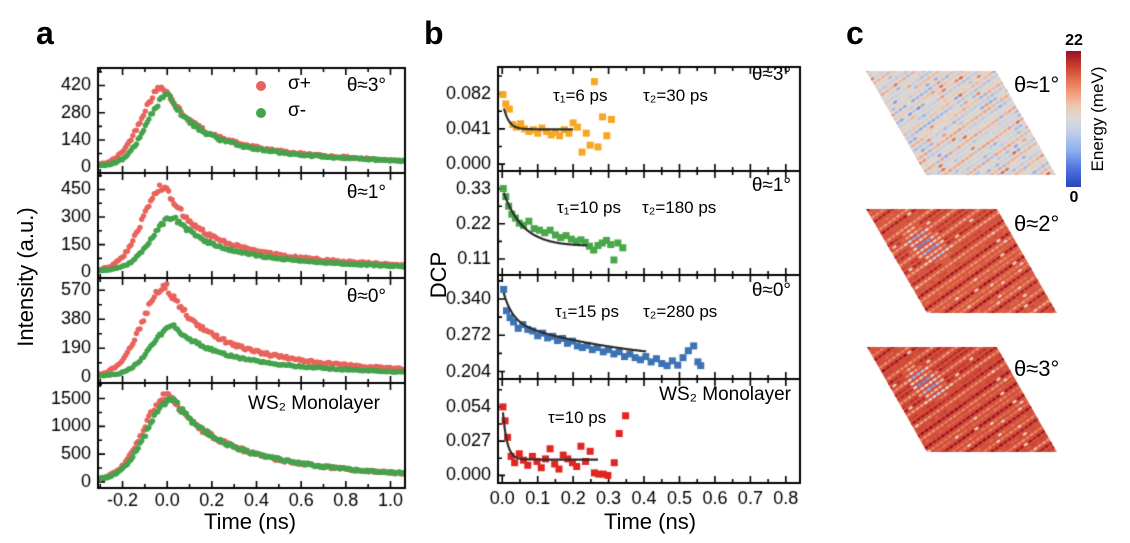 The height and width of the screenshot is (543, 1130). What do you see at coordinates (366, 192) in the screenshot?
I see `panel-a-theta-1-label: θ≈1°` at bounding box center [366, 192].